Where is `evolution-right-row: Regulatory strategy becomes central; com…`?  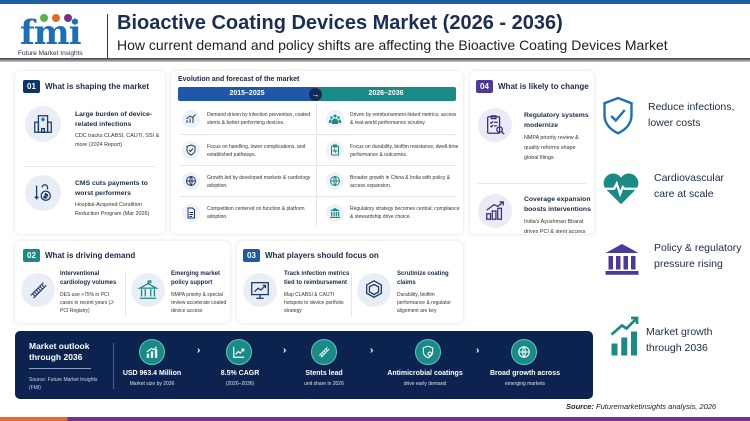
evolution-right-row: Regulatory strategy becomes central; com… is located at coordinates (405, 213).